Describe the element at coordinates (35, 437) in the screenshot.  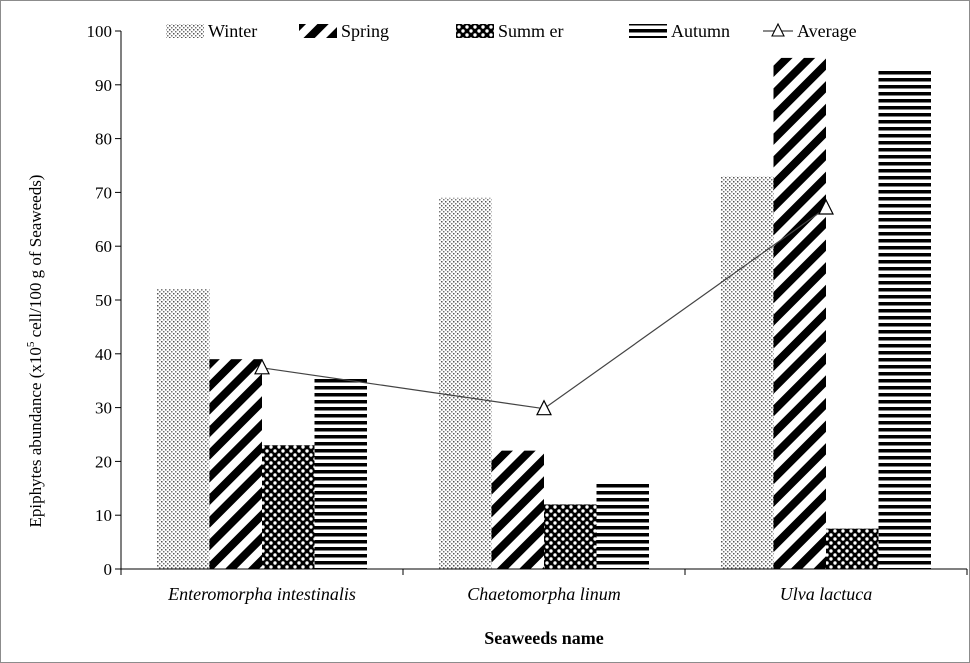
I see `y-axis-label-pre: Epiphytes abundance (x10` at that location.